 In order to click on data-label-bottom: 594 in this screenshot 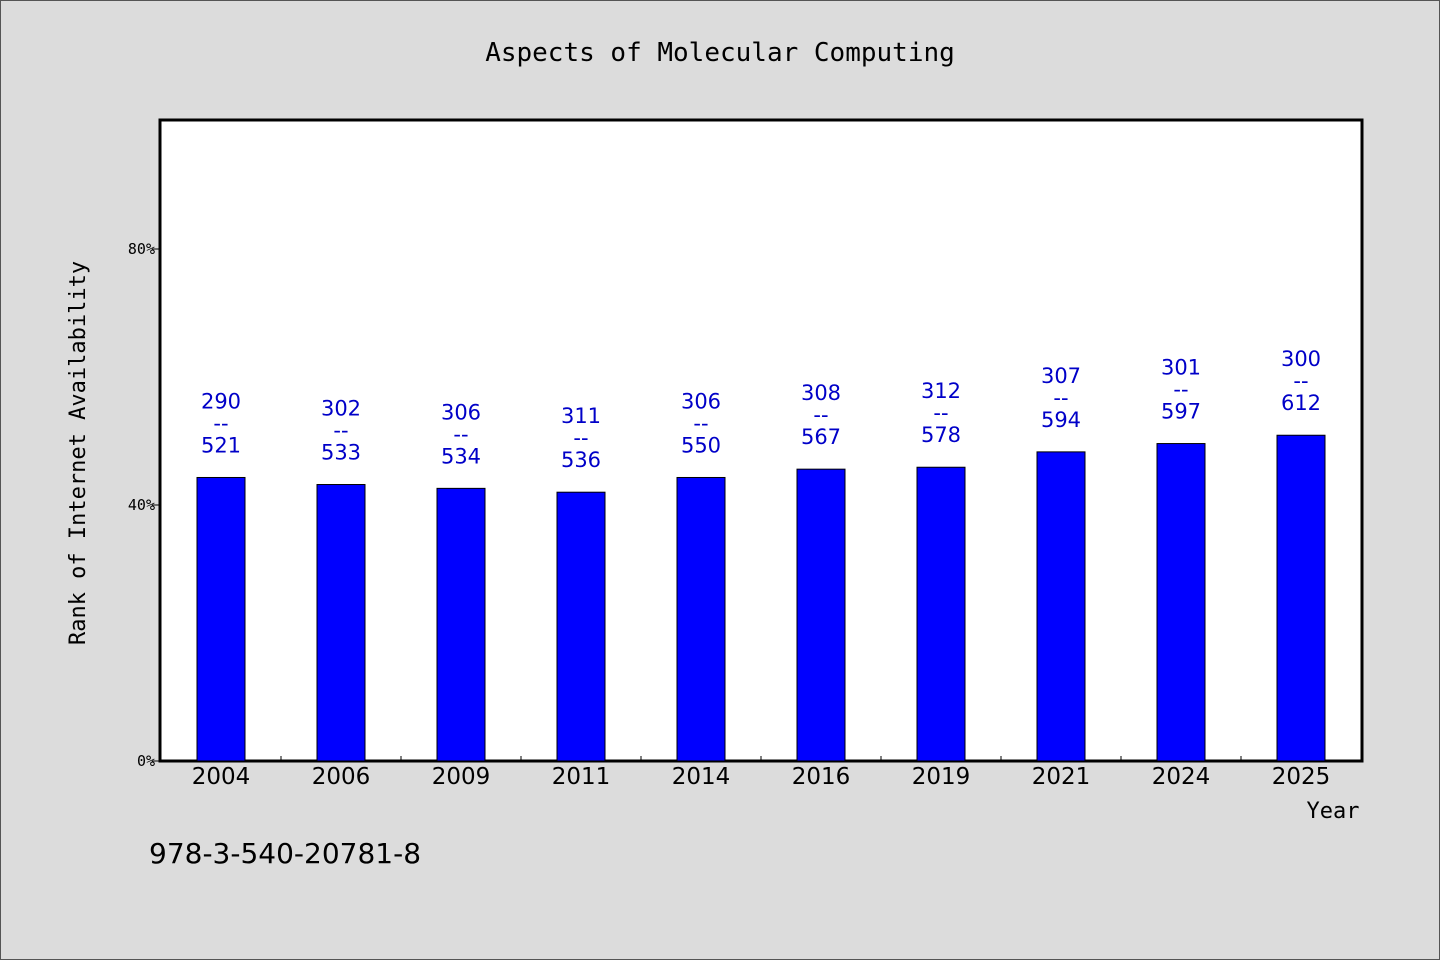, I will do `click(1061, 420)`.